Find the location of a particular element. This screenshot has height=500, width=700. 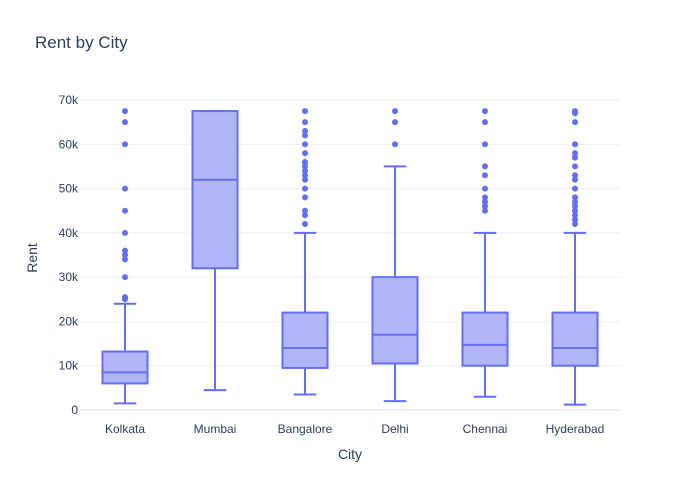

y-tick-label: 20k is located at coordinates (69, 321).